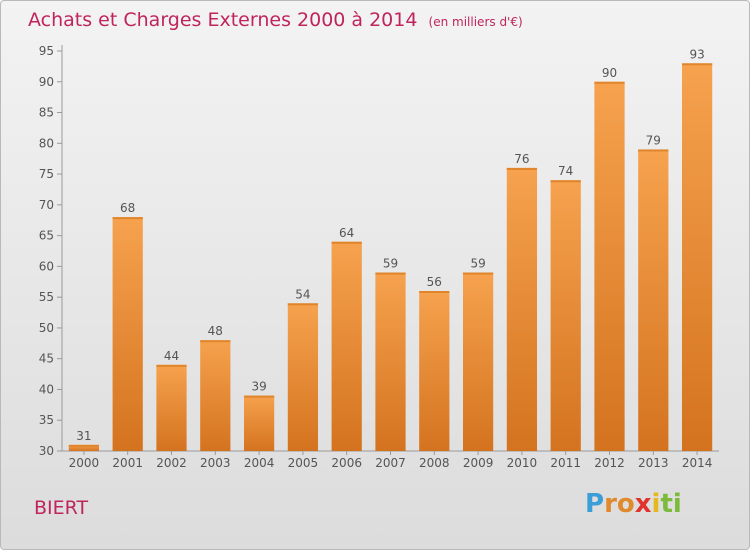 The image size is (750, 550). Describe the element at coordinates (653, 463) in the screenshot. I see `x-tick-label: 2013` at that location.